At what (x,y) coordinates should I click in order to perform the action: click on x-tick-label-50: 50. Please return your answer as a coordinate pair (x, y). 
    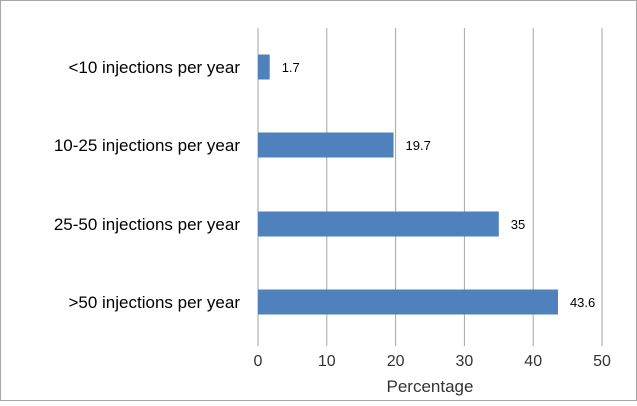
    Looking at the image, I should click on (602, 361).